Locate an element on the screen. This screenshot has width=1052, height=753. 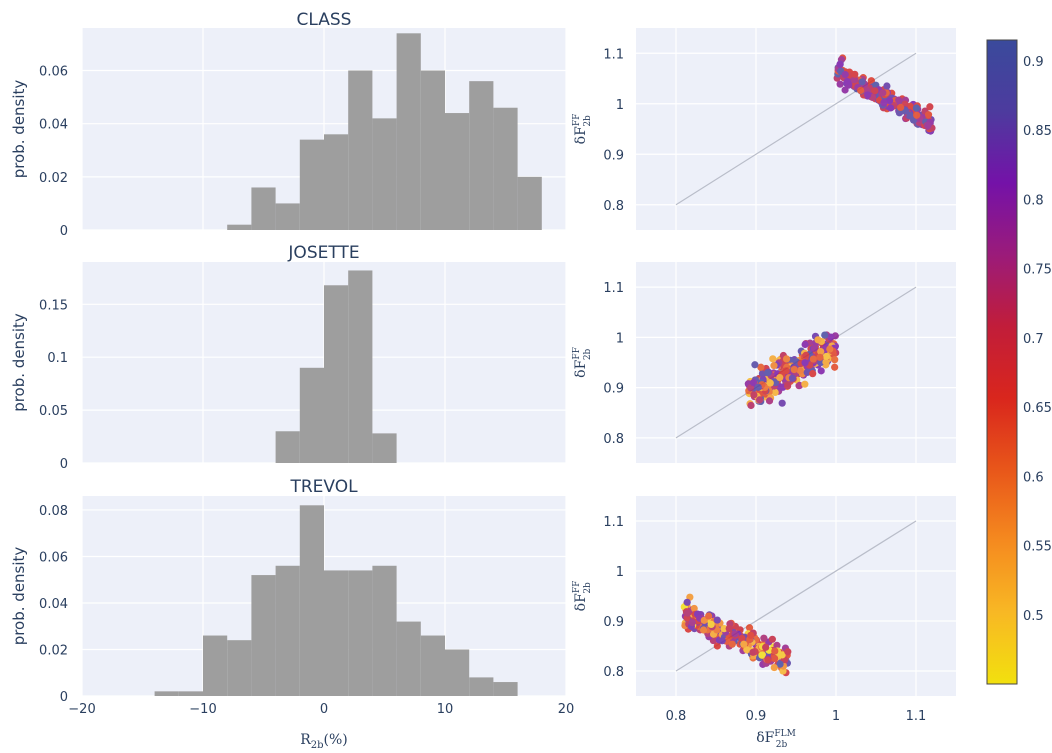
y-tick-label: 0.05 is located at coordinates (53, 411).